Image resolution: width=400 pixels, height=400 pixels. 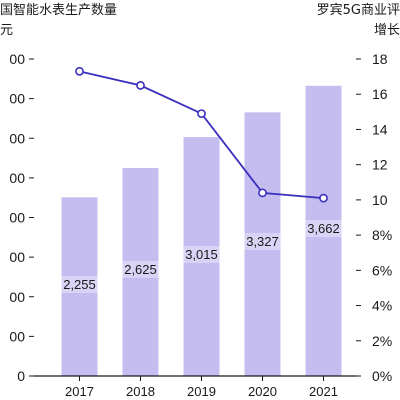 What do you see at coordinates (201, 113) in the screenshot?
I see `growth-point-2019` at bounding box center [201, 113].